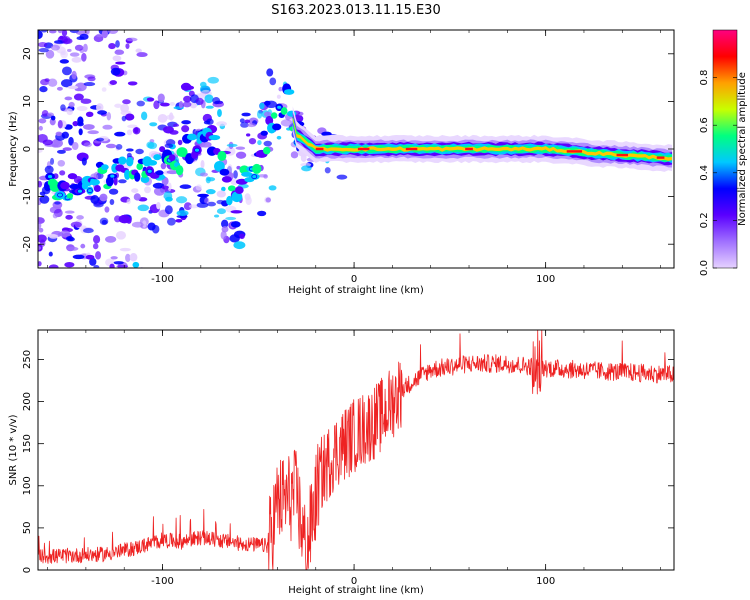 Image resolution: width=750 pixels, height=600 pixels. What do you see at coordinates (27, 244) in the screenshot?
I see `spectrogram-y-tick-label: -20` at bounding box center [27, 244].